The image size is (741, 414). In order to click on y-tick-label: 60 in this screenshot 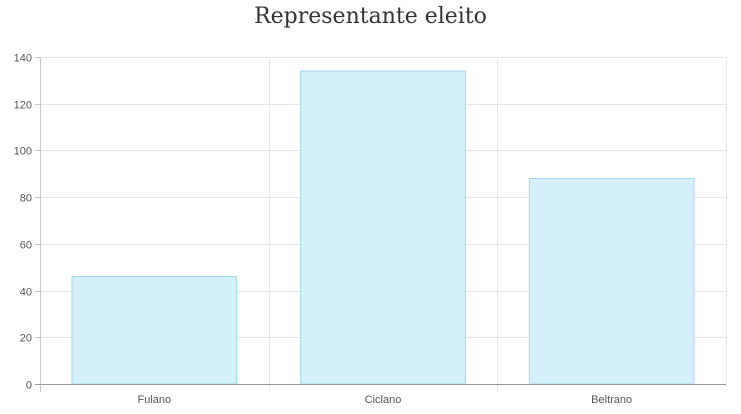, I will do `click(26, 246)`.